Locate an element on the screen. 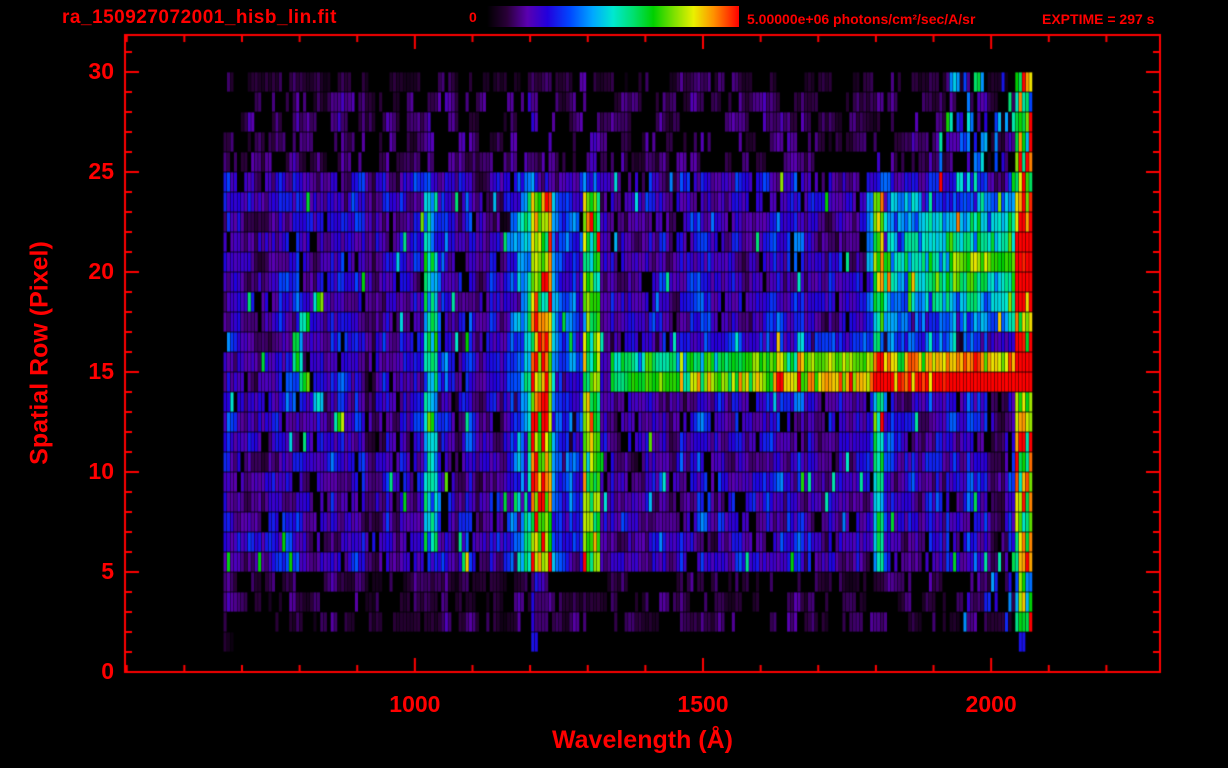 Image resolution: width=1228 pixels, height=768 pixels. x-tick-label: 2000 is located at coordinates (991, 704).